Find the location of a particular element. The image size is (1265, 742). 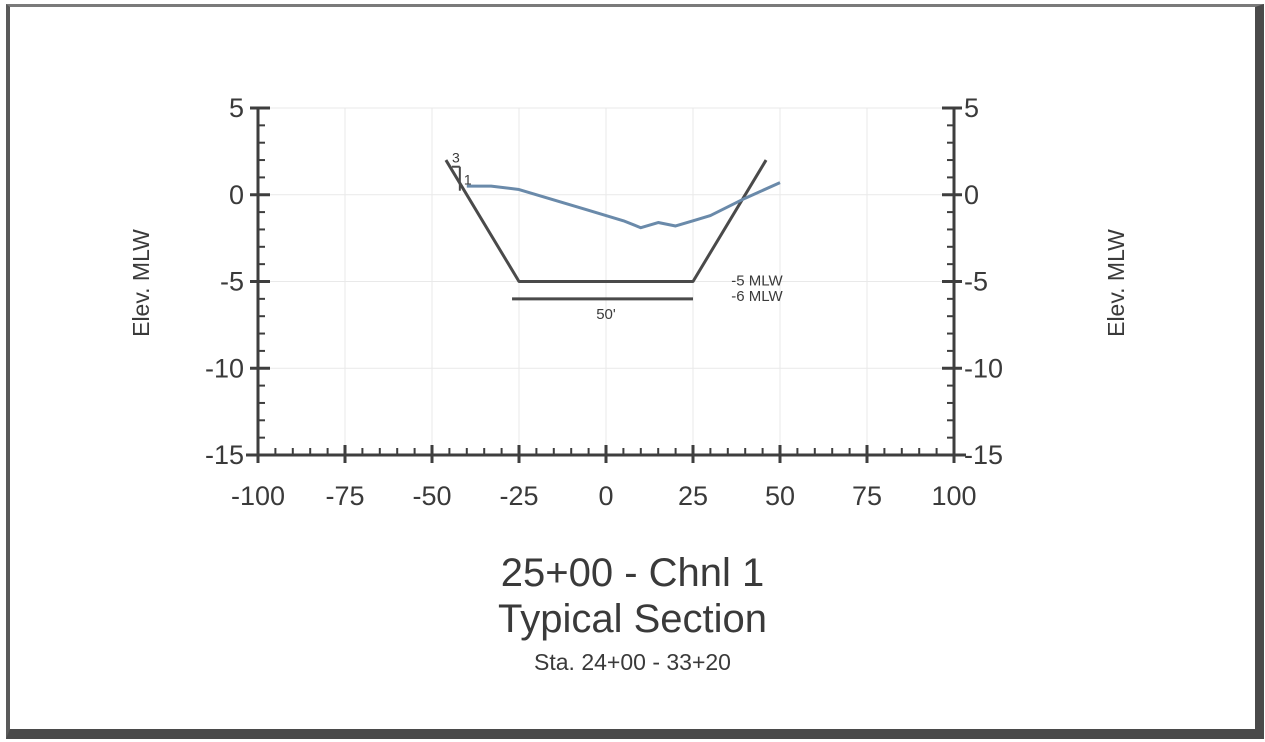

x-tick-label: -25 is located at coordinates (518, 496).